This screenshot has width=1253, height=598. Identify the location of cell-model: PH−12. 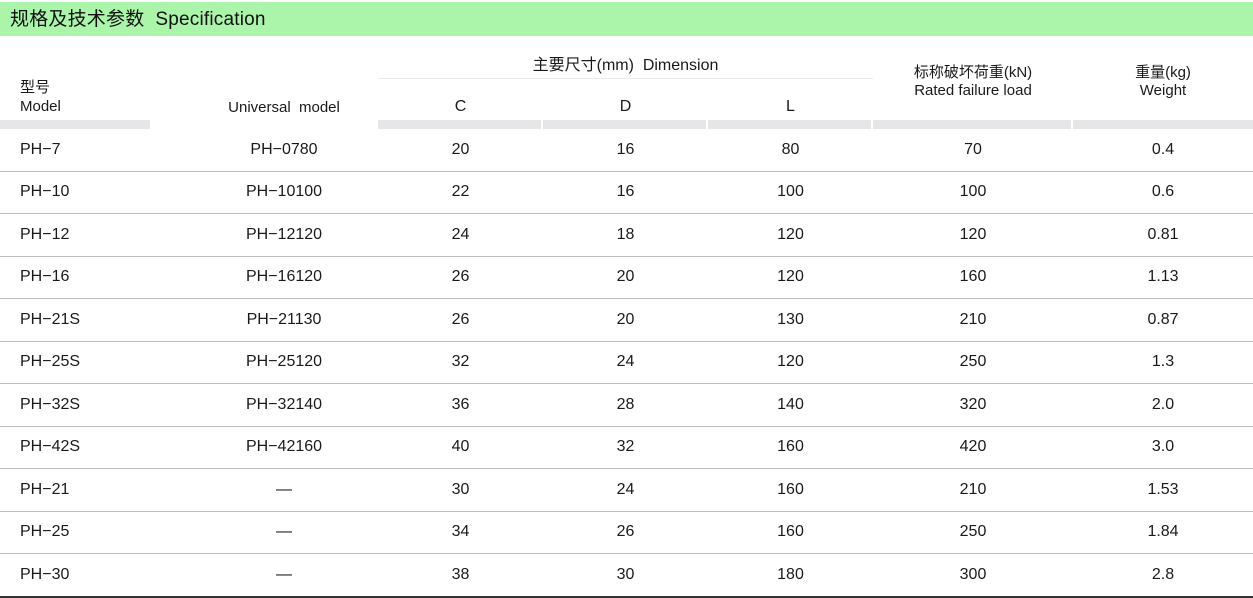
(95, 235).